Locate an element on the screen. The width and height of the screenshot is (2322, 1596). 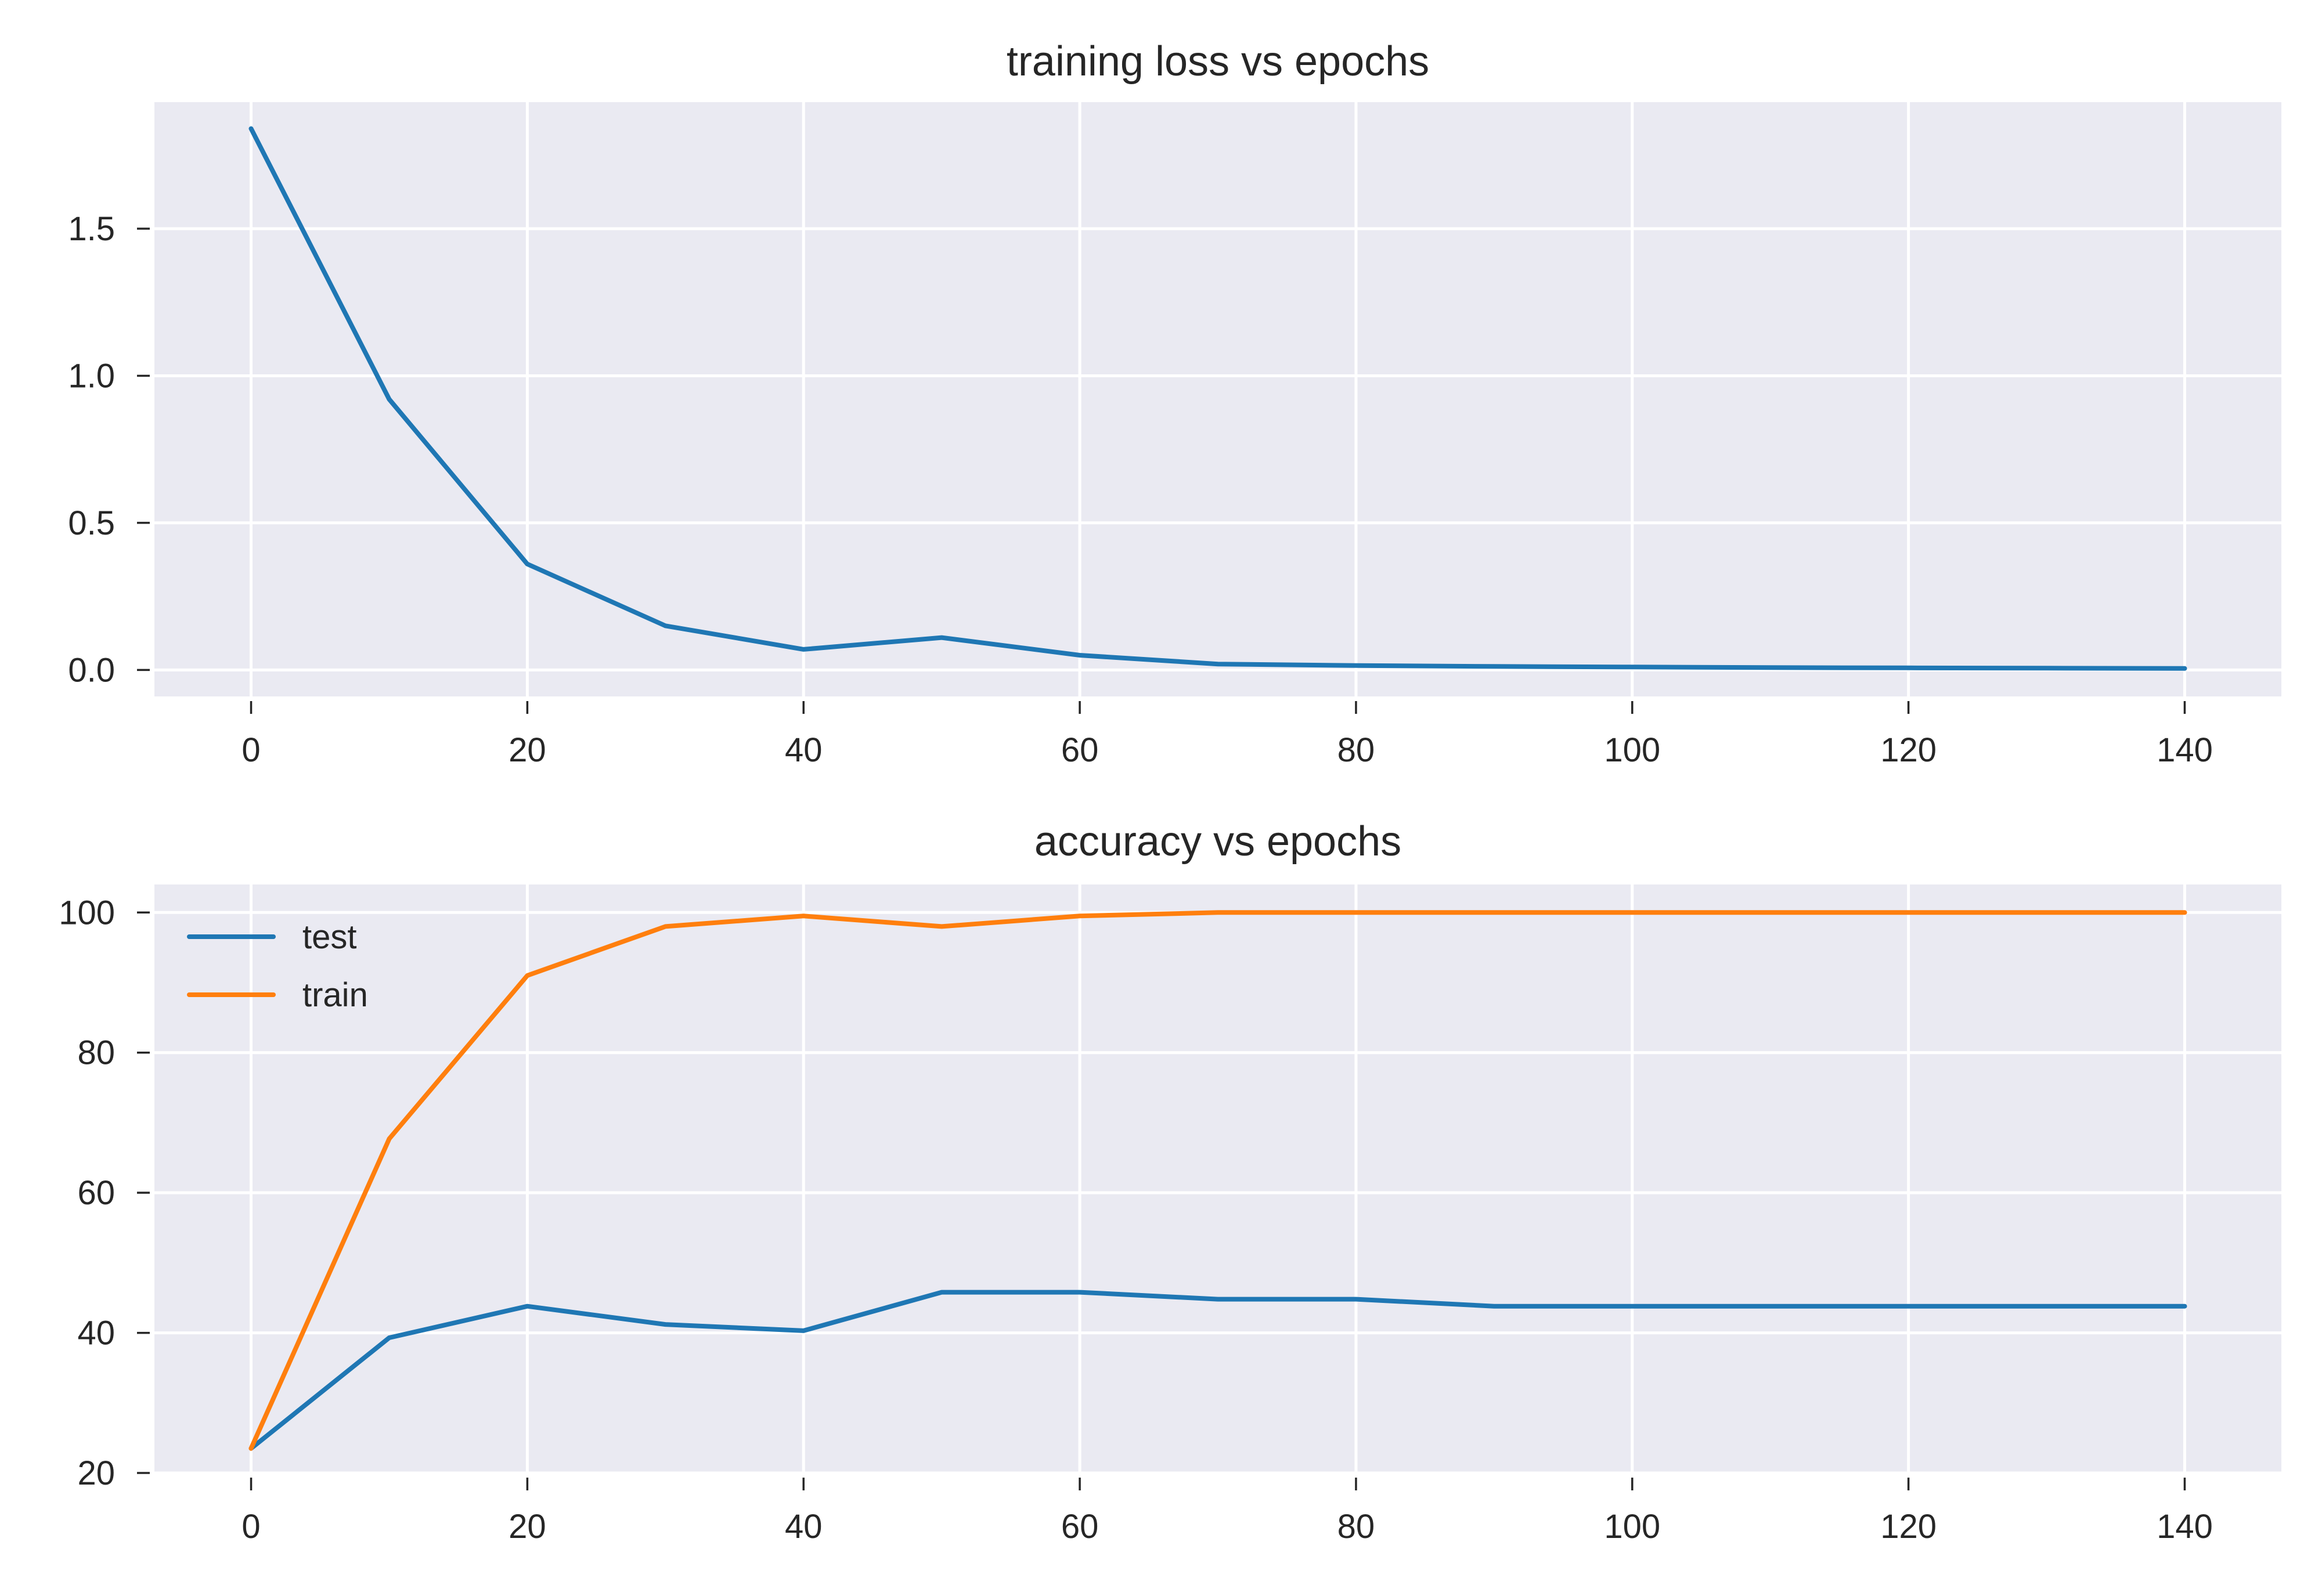
accuracy-series-test-line is located at coordinates (1217, 1370).